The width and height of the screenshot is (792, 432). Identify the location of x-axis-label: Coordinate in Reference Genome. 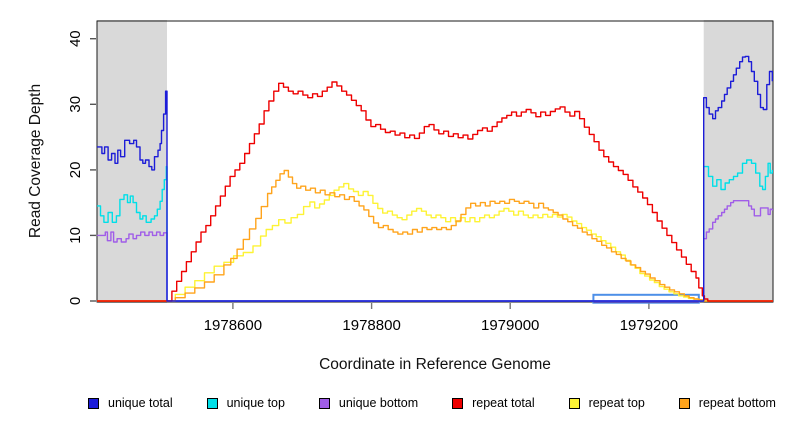
(435, 364).